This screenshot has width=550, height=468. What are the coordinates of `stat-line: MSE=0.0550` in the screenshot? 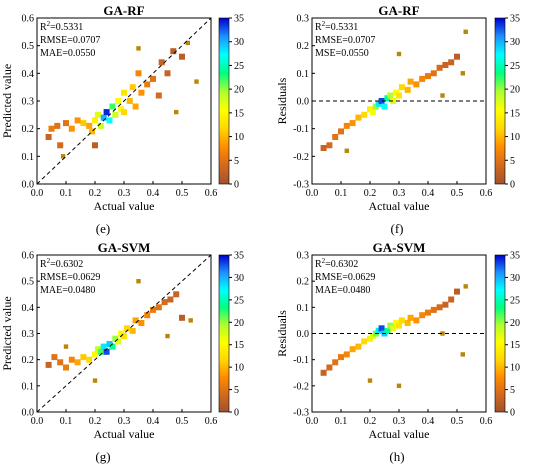 It's located at (342, 53).